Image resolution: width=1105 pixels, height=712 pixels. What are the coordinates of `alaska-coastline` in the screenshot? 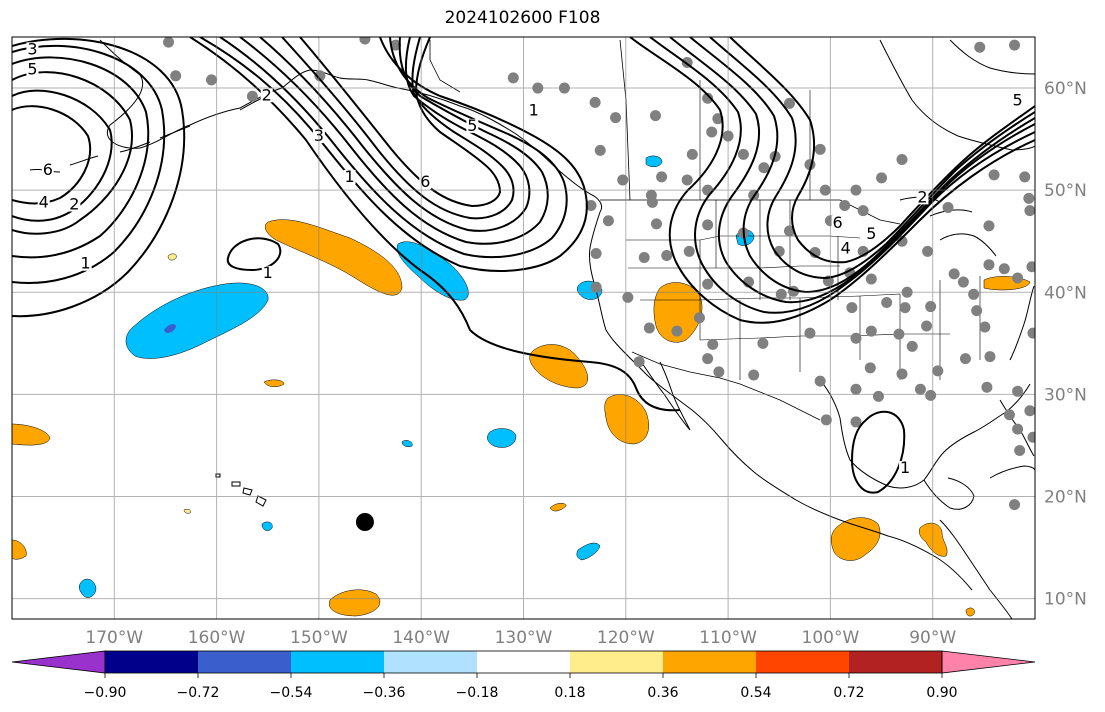 It's located at (249, 94).